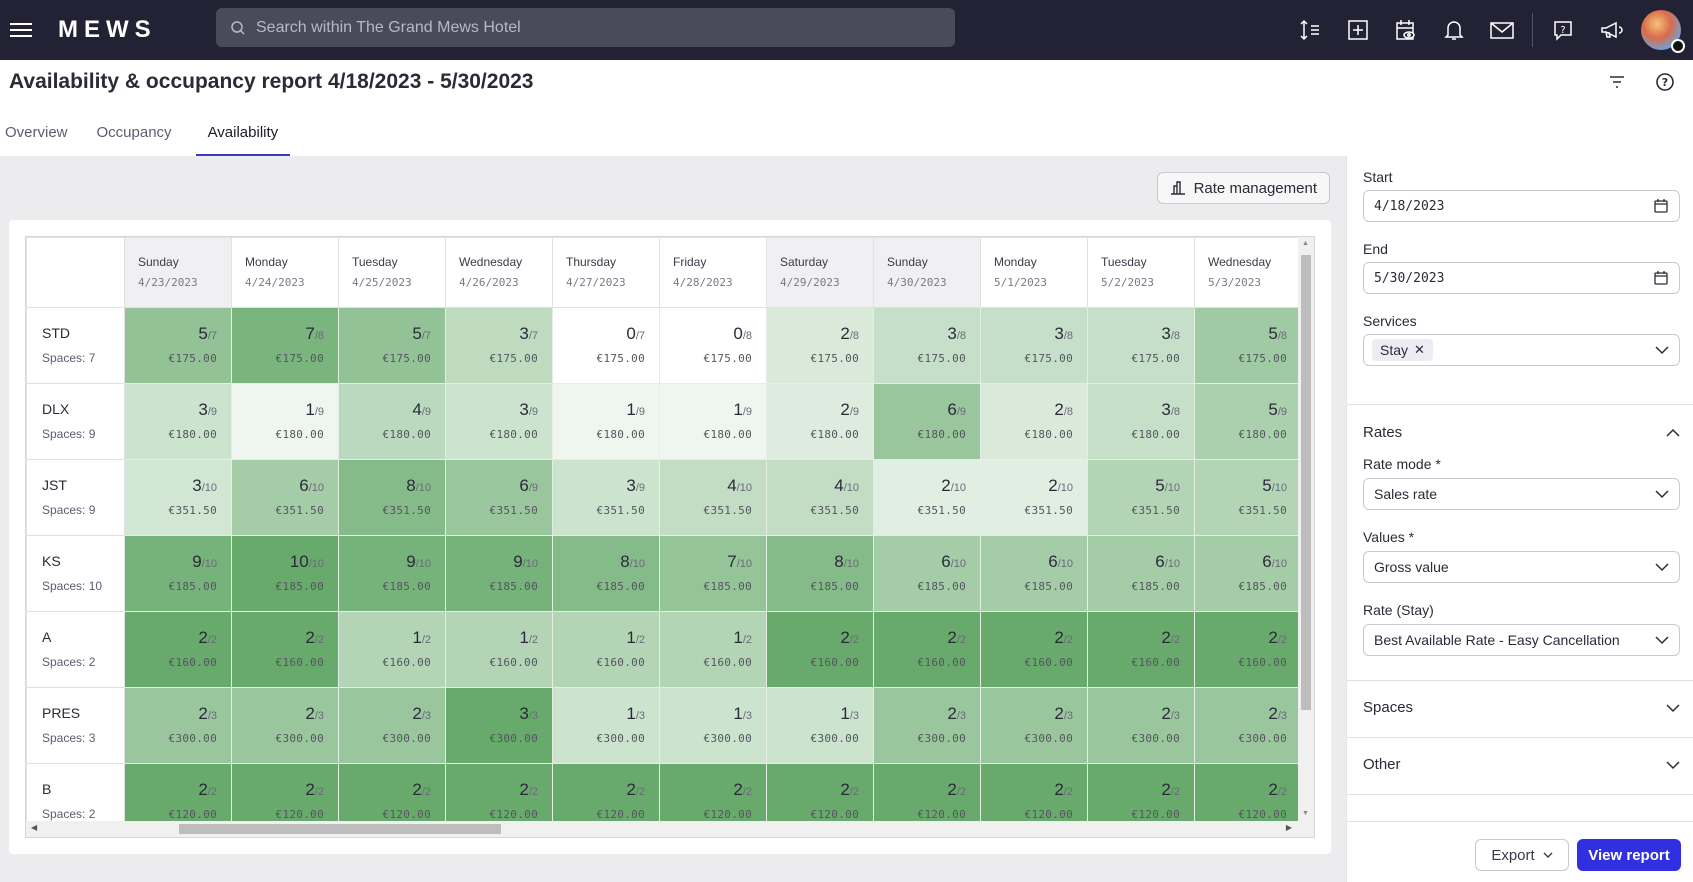 This screenshot has width=1693, height=882. What do you see at coordinates (1521, 206) in the screenshot?
I see `start-date-field: 4/18/2023` at bounding box center [1521, 206].